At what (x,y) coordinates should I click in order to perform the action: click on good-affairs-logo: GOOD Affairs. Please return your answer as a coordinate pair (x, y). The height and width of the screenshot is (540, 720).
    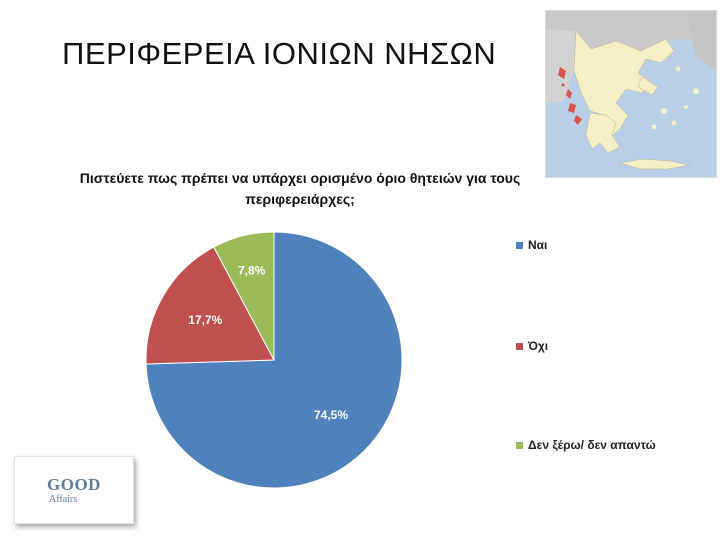
    Looking at the image, I should click on (74, 490).